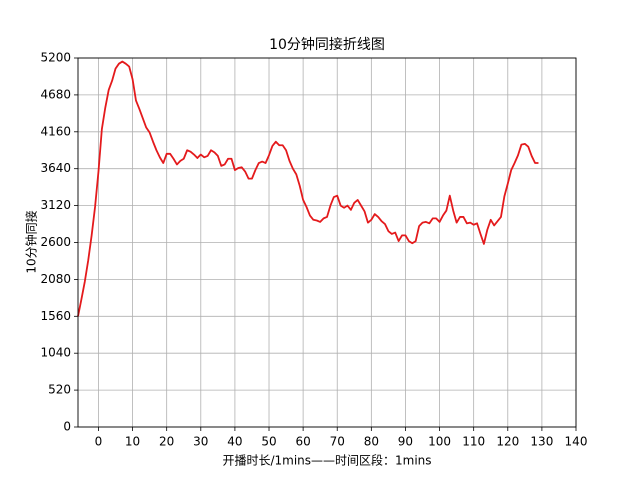 This screenshot has height=480, width=640. What do you see at coordinates (67, 427) in the screenshot?
I see `y-tick-label: 0` at bounding box center [67, 427].